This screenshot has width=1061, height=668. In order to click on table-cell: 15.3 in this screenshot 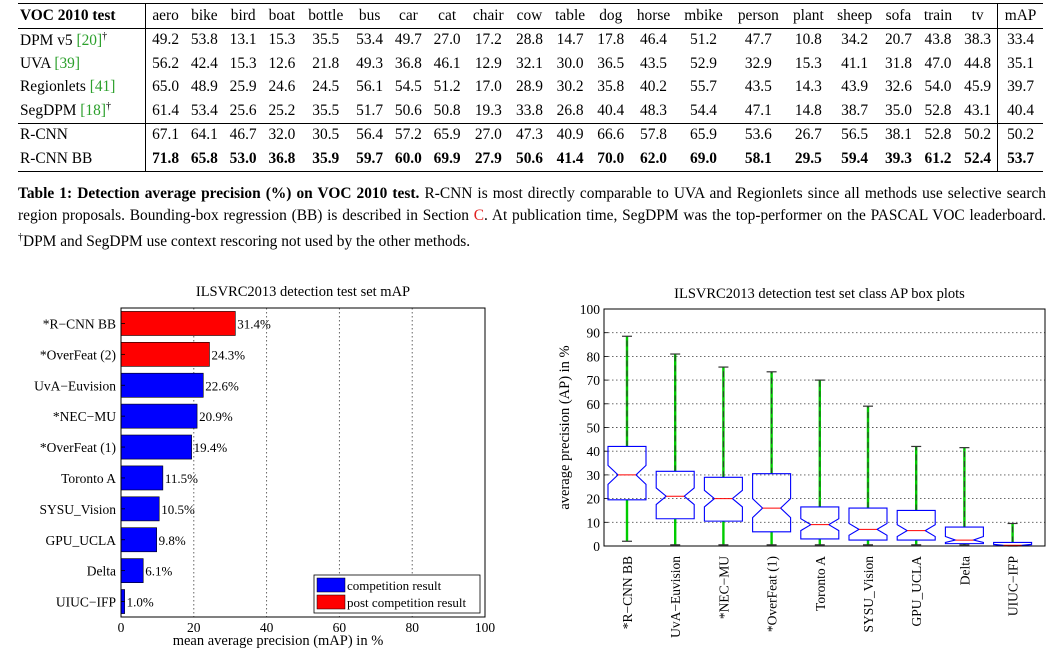, I will do `click(282, 40)`.